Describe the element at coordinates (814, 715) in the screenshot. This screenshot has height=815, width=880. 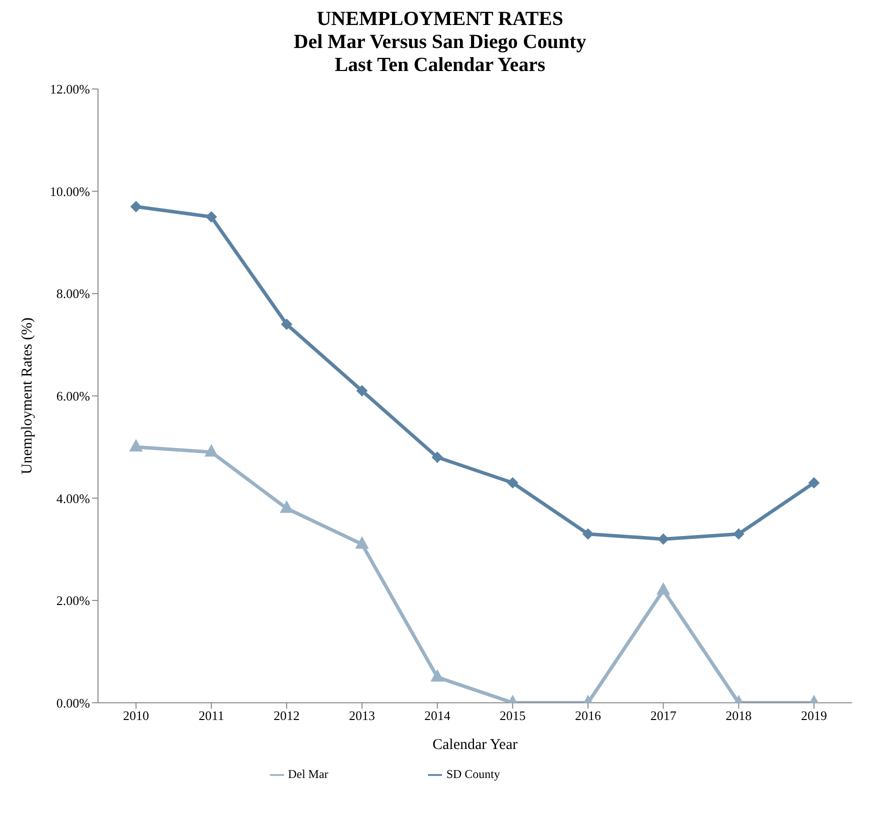
I see `x-tick-label: 2019` at that location.